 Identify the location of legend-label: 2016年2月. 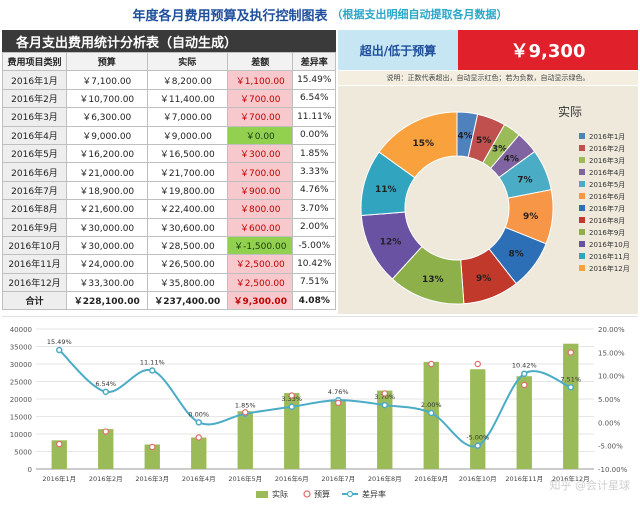
(607, 148).